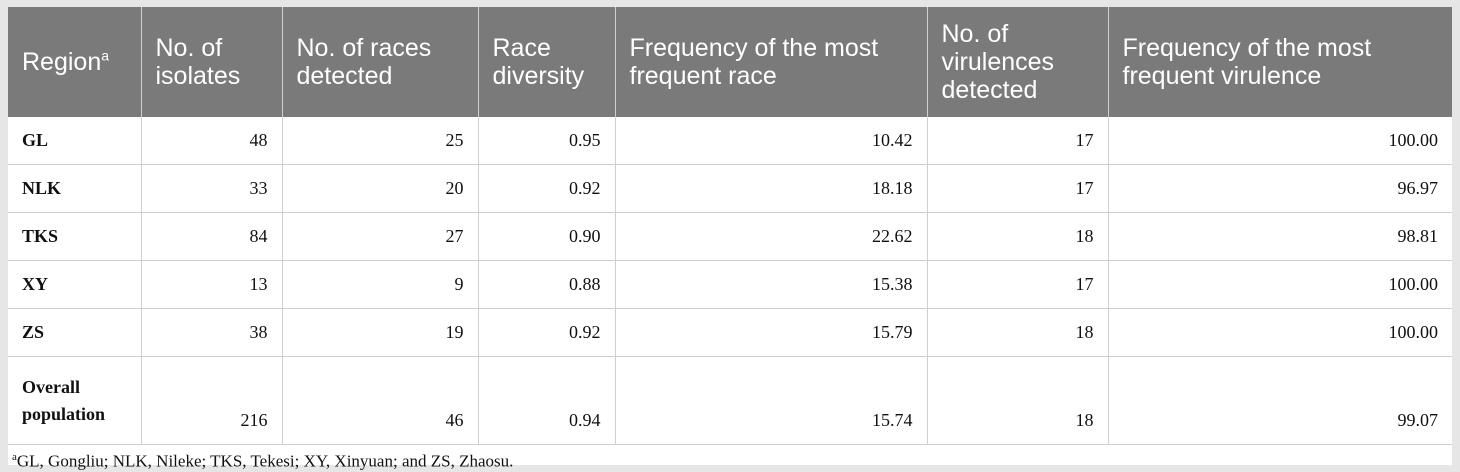 The image size is (1460, 472). I want to click on cell-races: 20, so click(380, 188).